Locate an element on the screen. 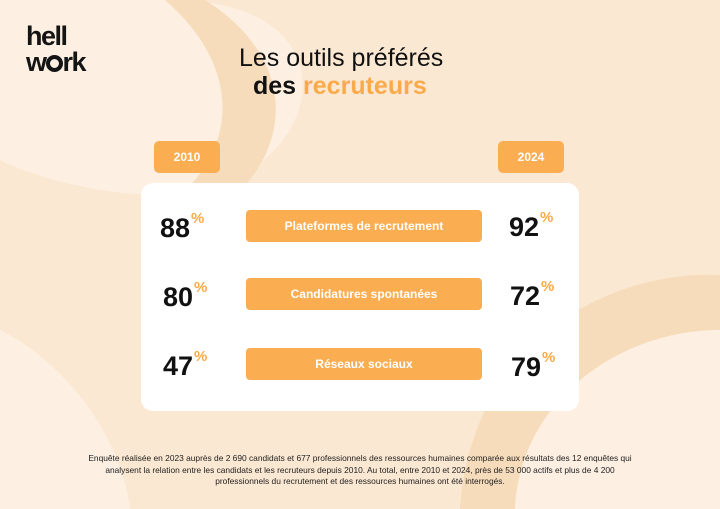 The height and width of the screenshot is (509, 720). row2-label-pill: Candidatures spontanées is located at coordinates (364, 294).